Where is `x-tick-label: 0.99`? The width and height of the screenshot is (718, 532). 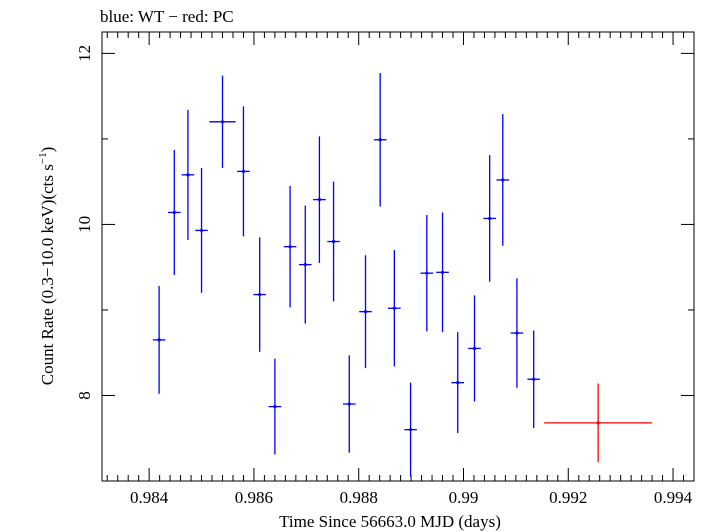 x-tick-label: 0.99 is located at coordinates (464, 497).